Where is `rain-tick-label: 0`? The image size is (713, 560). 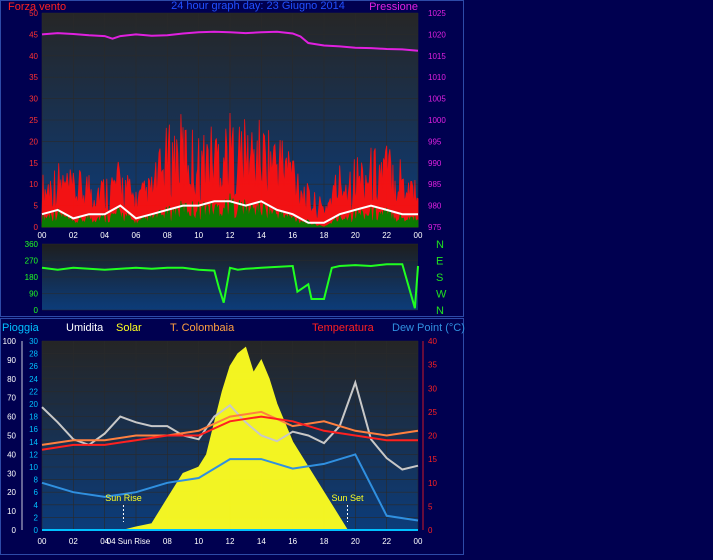 rain-tick-label: 0 is located at coordinates (14, 530).